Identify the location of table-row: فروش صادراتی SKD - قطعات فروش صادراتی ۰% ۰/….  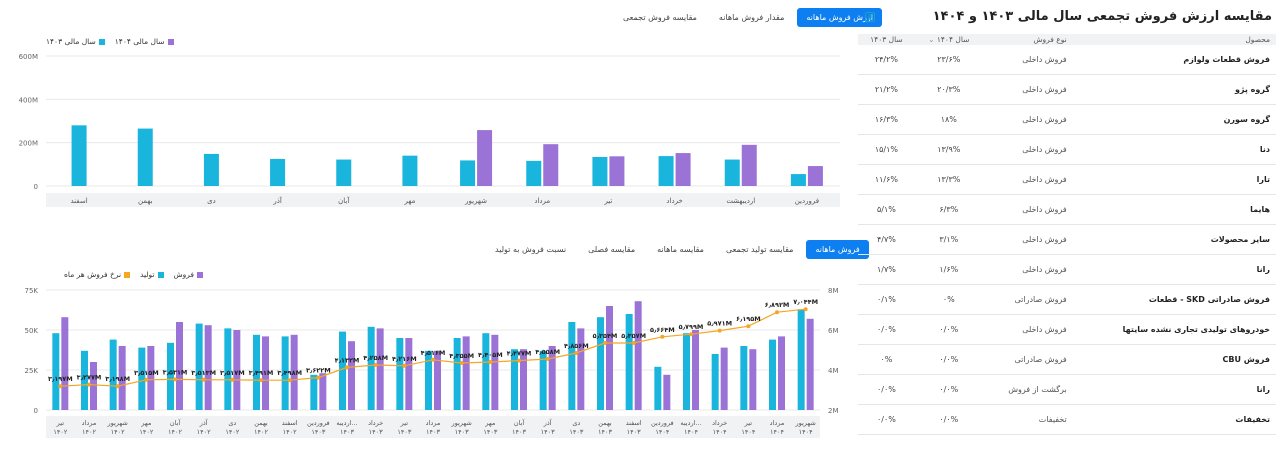
(1067, 299).